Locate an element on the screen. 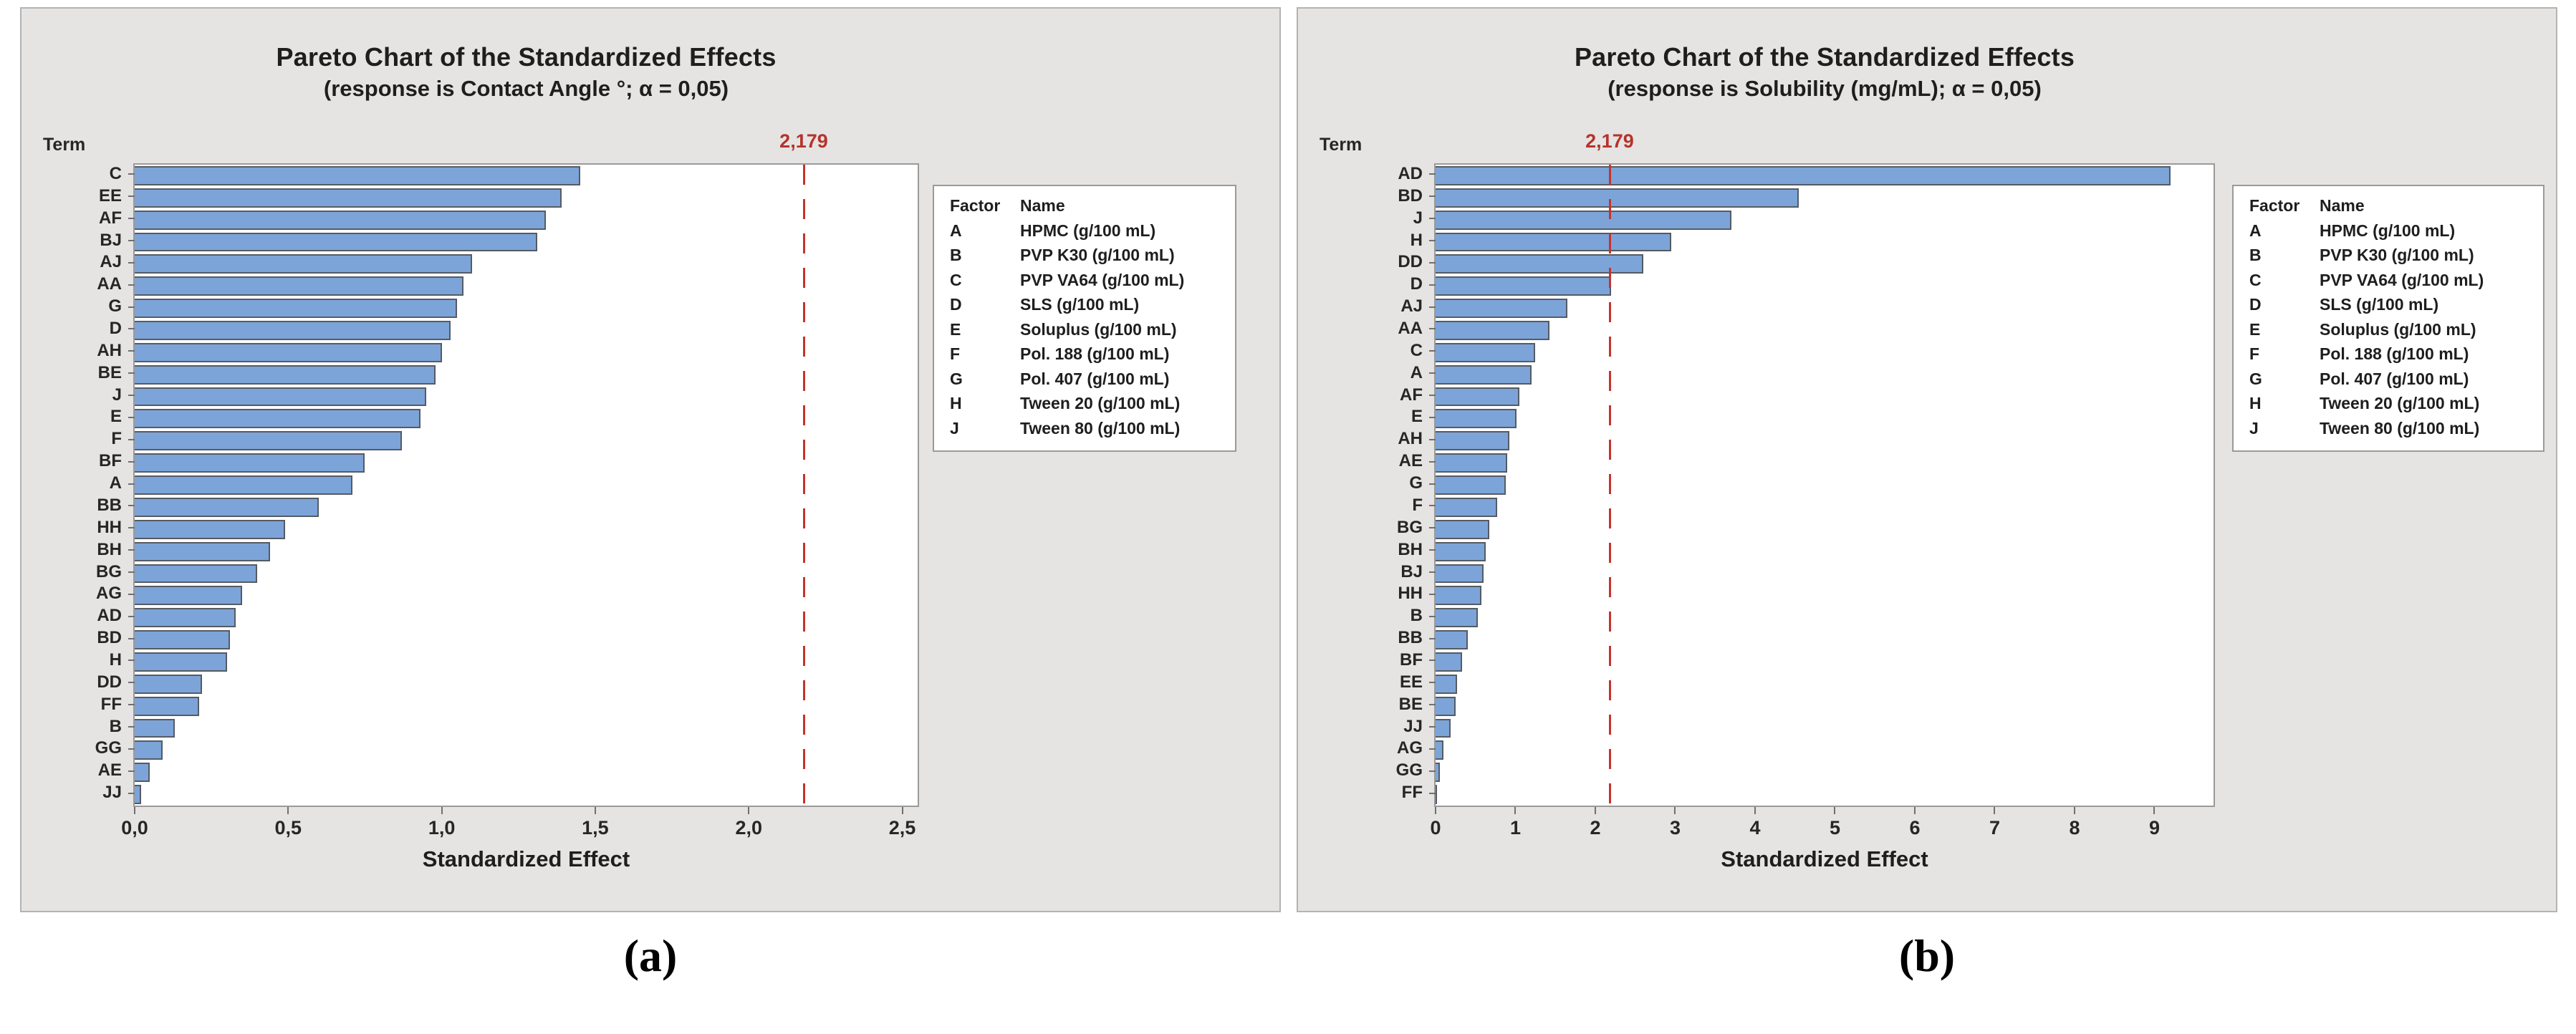 This screenshot has width=2576, height=1034. x-tick-label: 0,5 is located at coordinates (288, 828).